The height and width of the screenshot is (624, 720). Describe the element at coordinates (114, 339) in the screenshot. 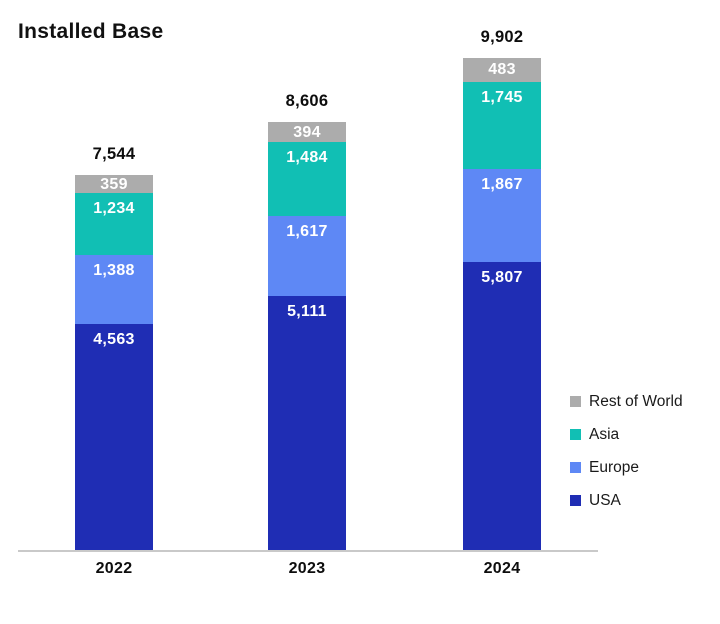

I see `value-label-usa-2022: 4,563` at that location.